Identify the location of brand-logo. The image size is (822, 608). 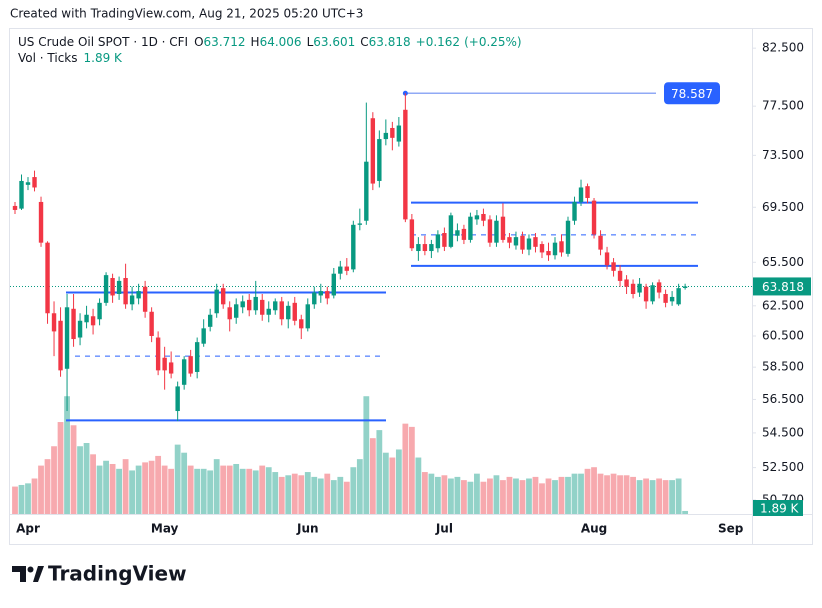
(28, 574).